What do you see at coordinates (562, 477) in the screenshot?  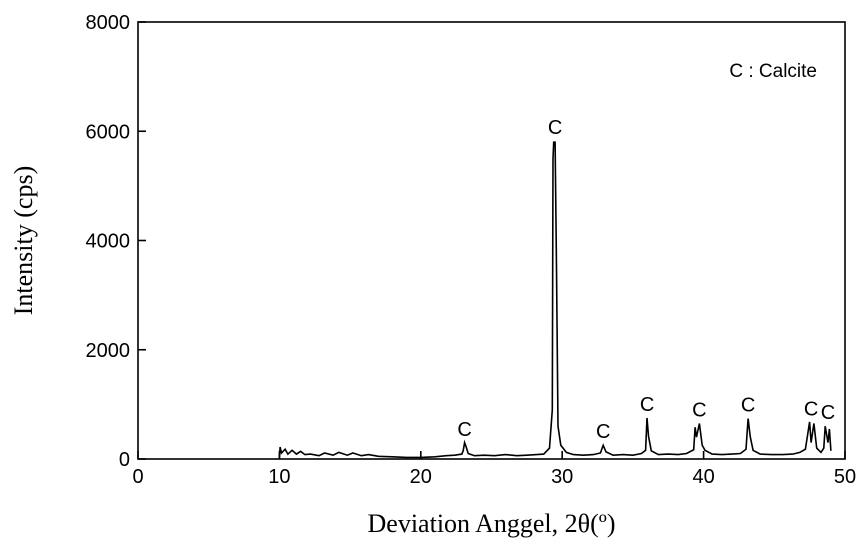 I see `x-tick-label: 30` at bounding box center [562, 477].